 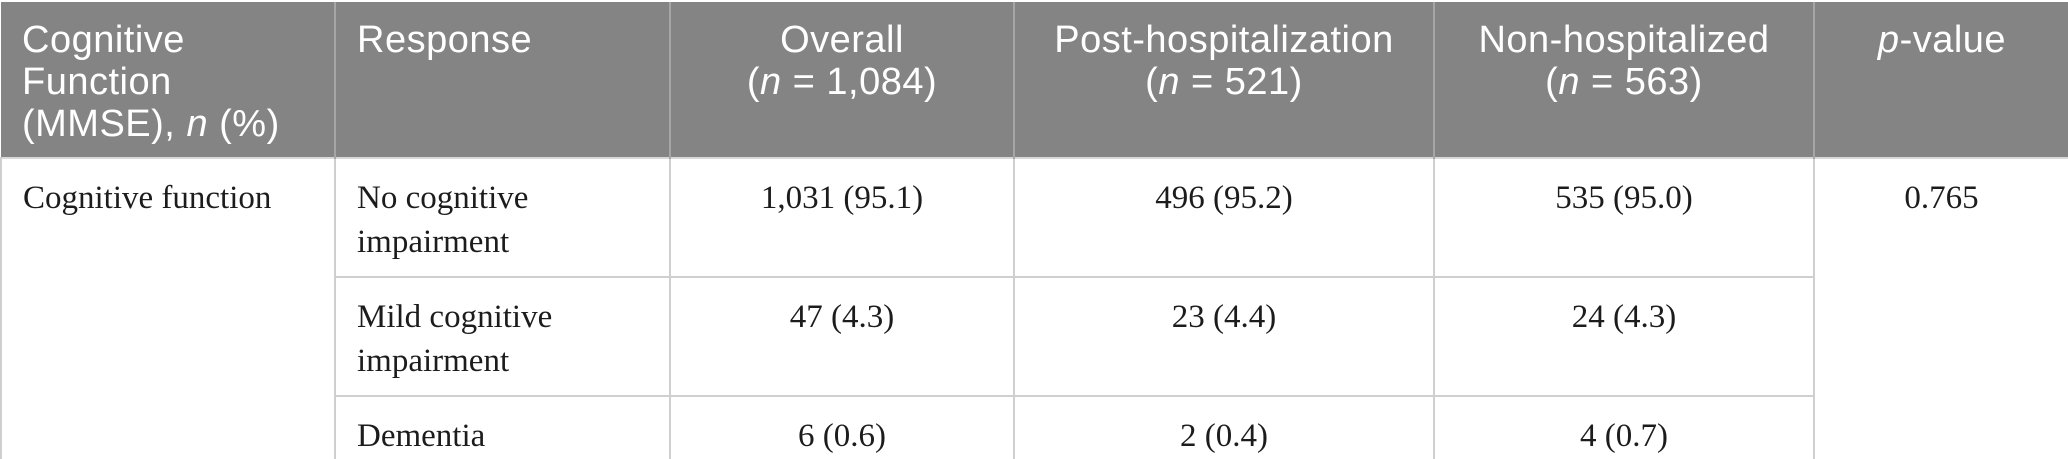 I want to click on cell-overall-0: 1,031 (95.1), so click(x=842, y=217).